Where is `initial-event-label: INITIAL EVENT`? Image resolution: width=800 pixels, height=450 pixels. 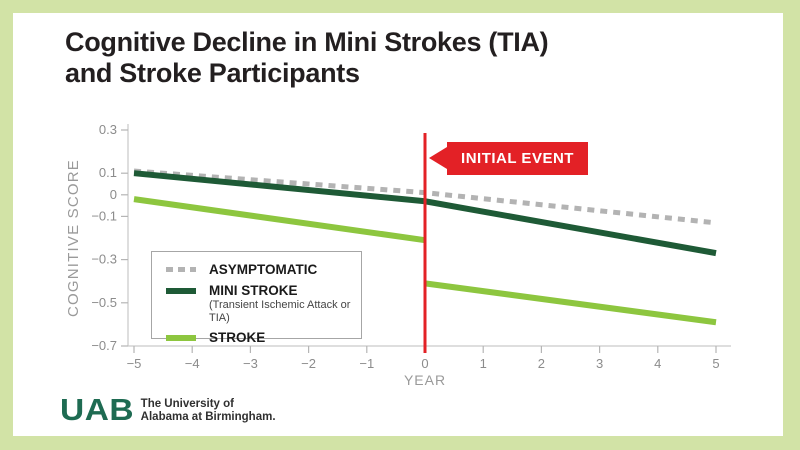 initial-event-label: INITIAL EVENT is located at coordinates (517, 158).